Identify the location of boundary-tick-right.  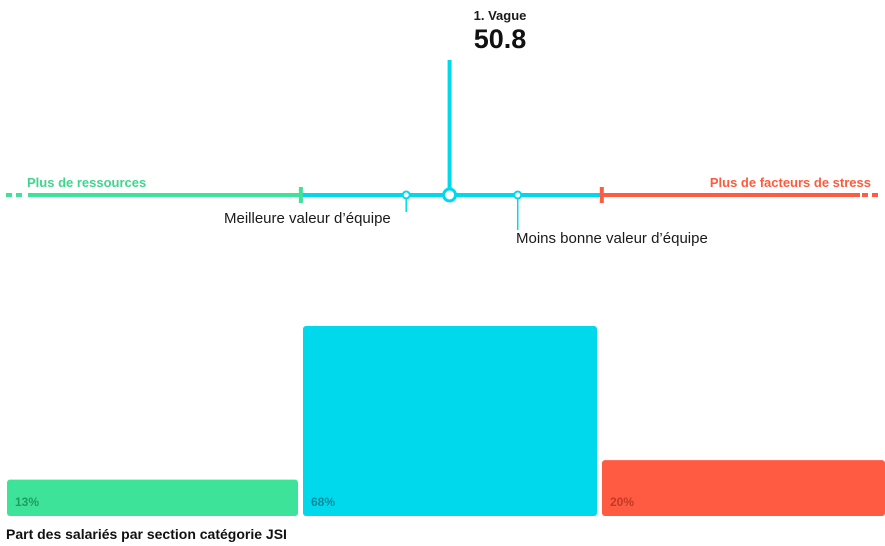
(601, 195).